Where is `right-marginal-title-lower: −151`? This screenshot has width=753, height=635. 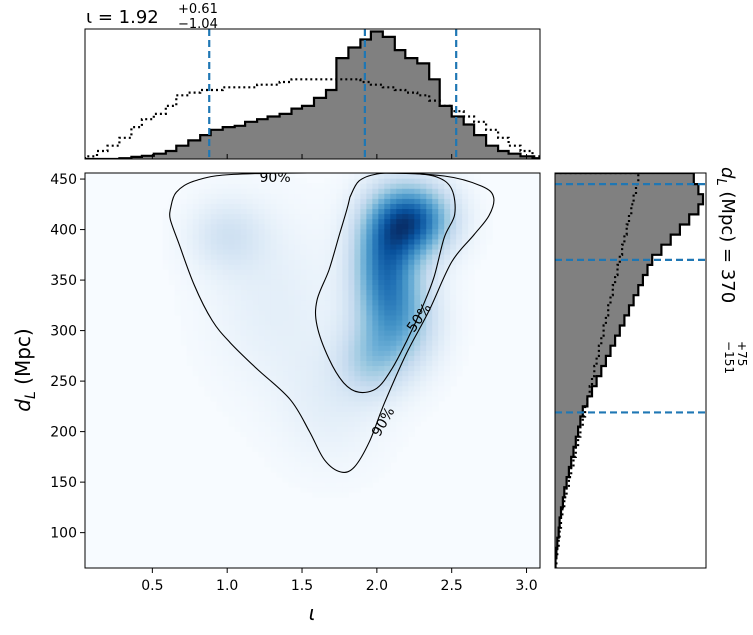 right-marginal-title-lower: −151 is located at coordinates (729, 357).